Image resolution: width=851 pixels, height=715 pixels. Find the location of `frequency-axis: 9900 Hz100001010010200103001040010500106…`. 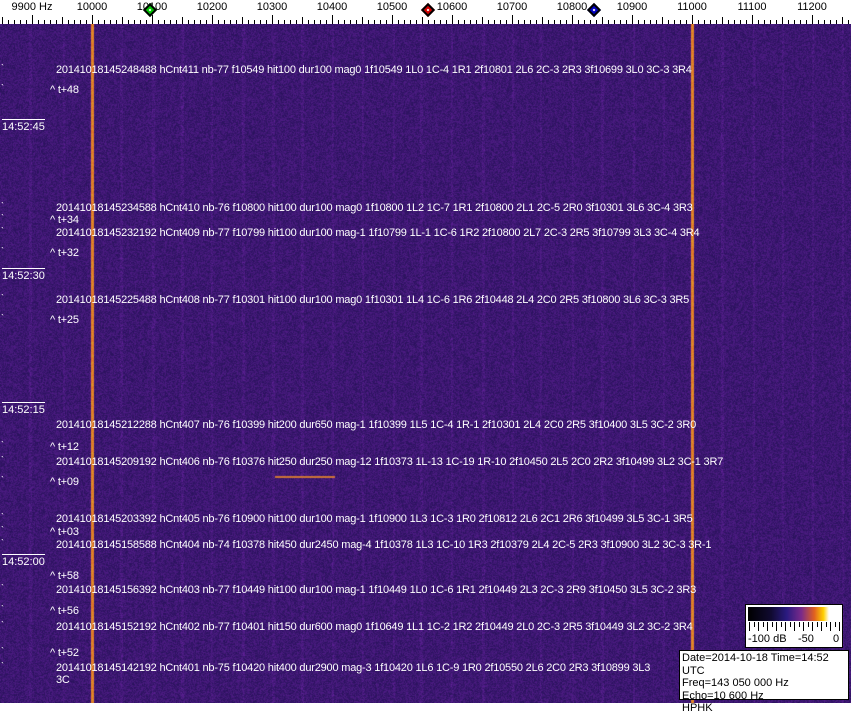

frequency-axis: 9900 Hz100001010010200103001040010500106… is located at coordinates (425, 12).